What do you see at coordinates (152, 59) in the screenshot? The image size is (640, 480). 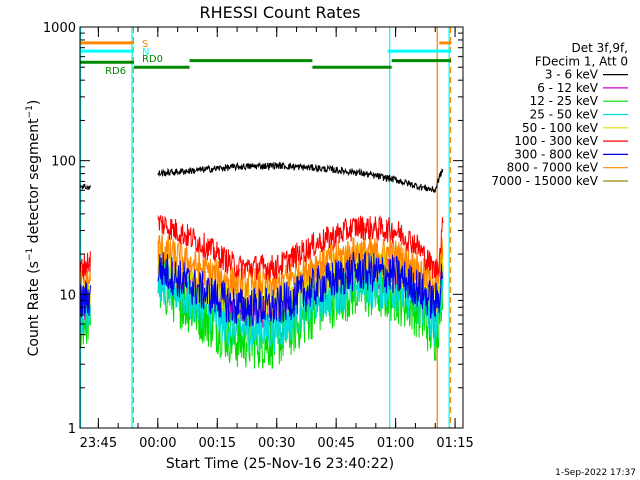 I see `state-bar-label: RD0` at bounding box center [152, 59].